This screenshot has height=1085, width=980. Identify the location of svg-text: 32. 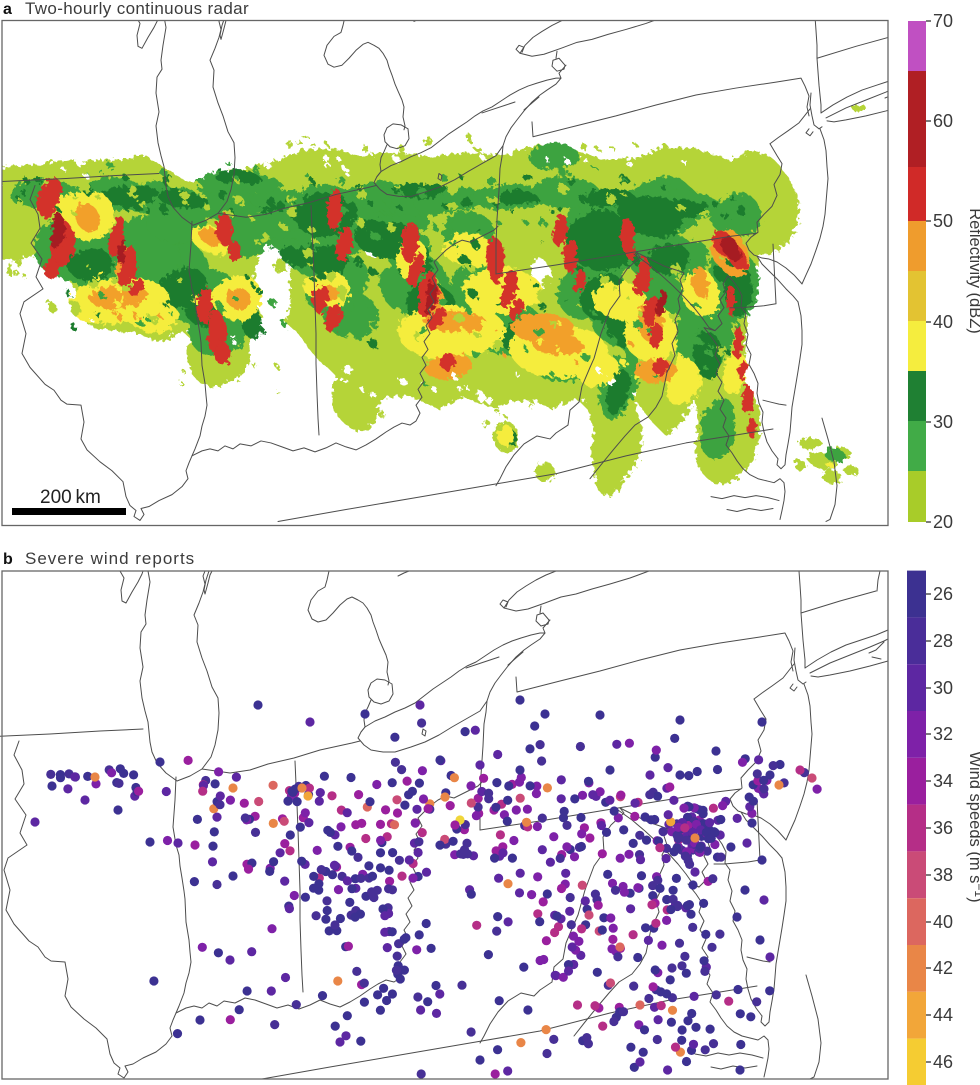
(943, 734).